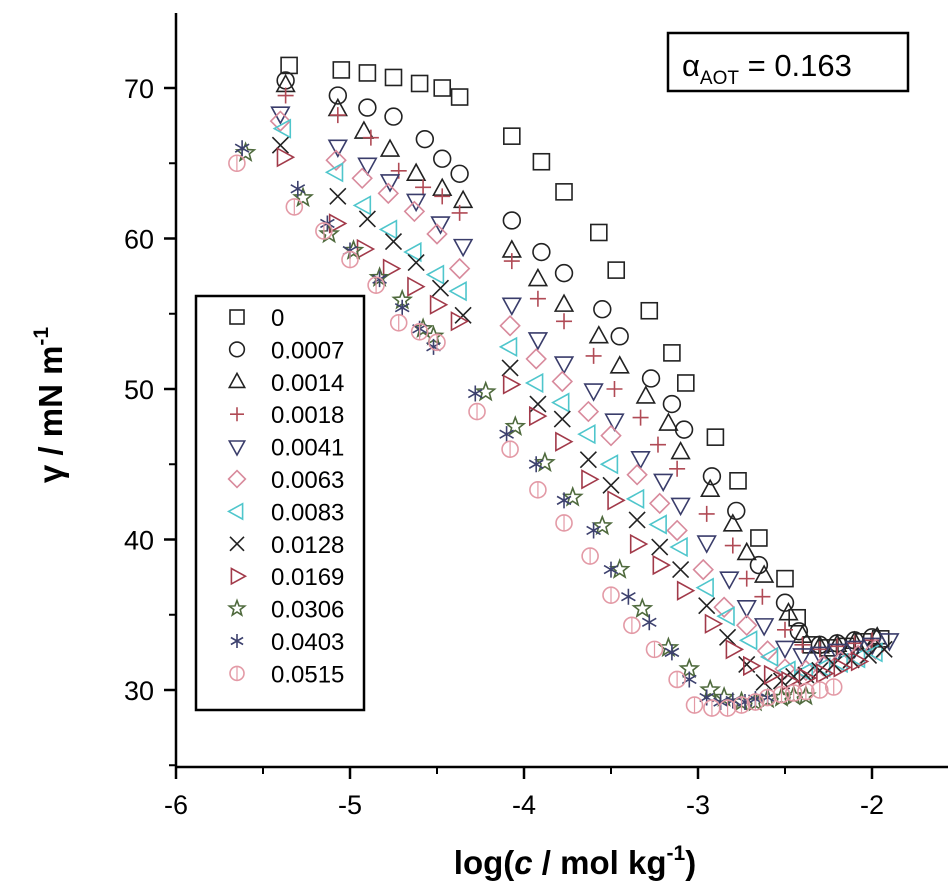 This screenshot has width=948, height=888. Describe the element at coordinates (49, 405) in the screenshot. I see `y-axis-title: γ / mN m-1` at that location.